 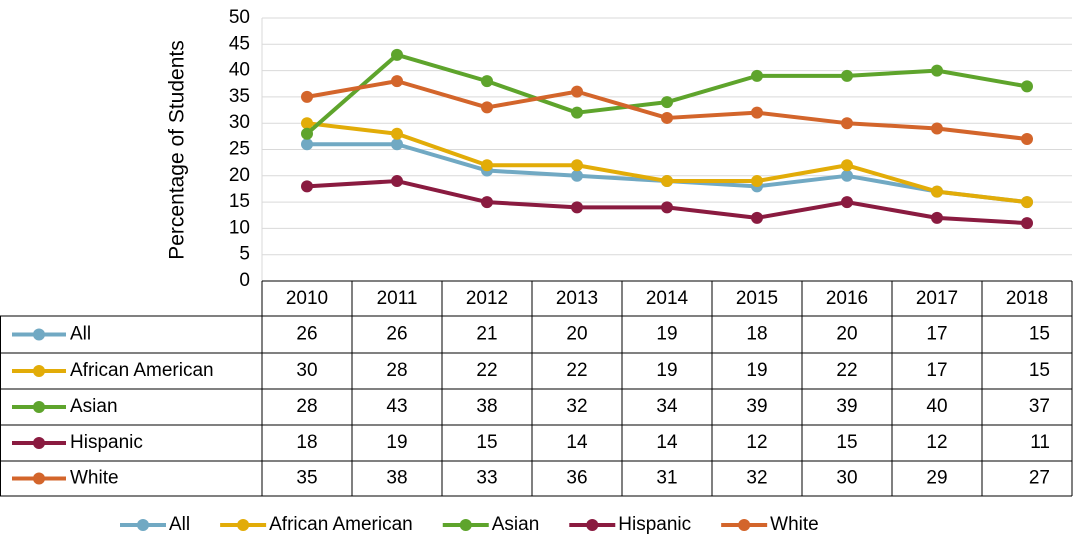 What do you see at coordinates (576, 478) in the screenshot?
I see `table-cell: 36` at bounding box center [576, 478].